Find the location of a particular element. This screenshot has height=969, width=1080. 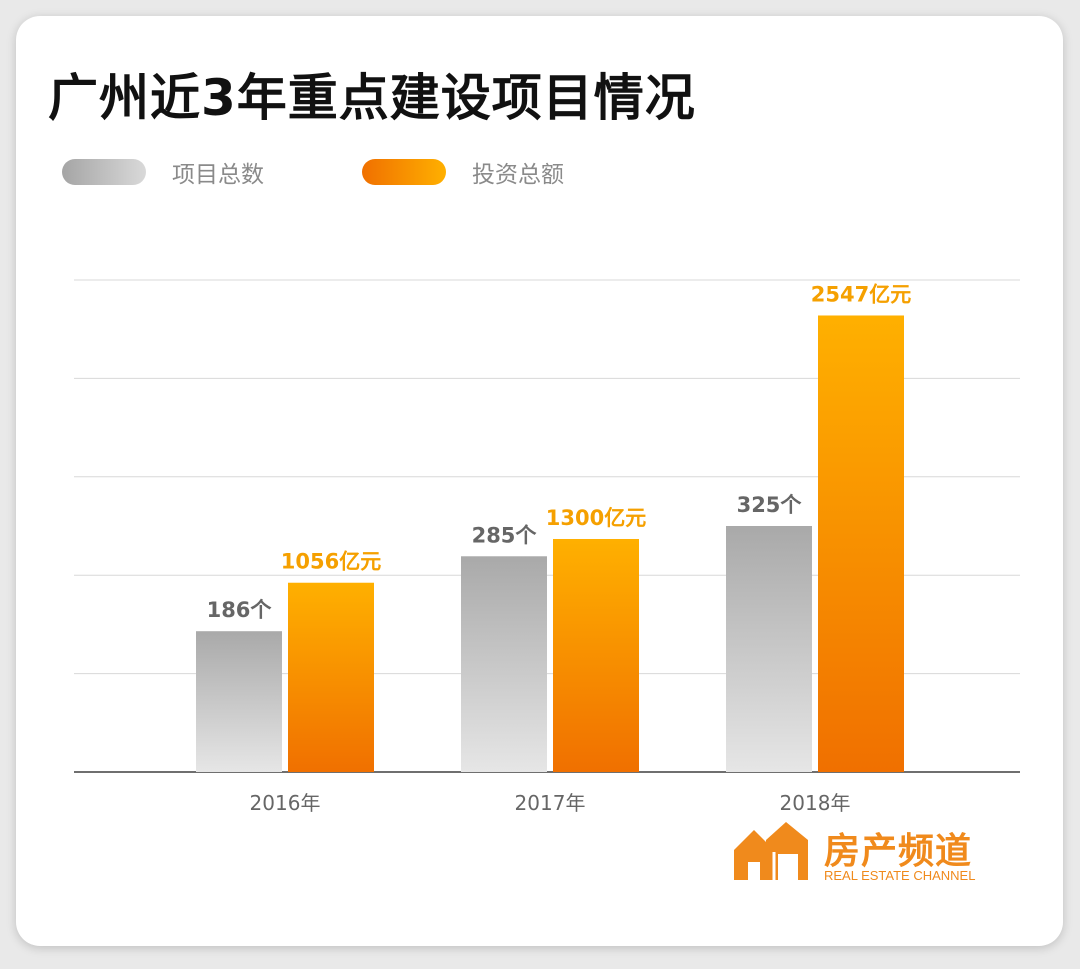

house-logo-icon is located at coordinates (771, 851).